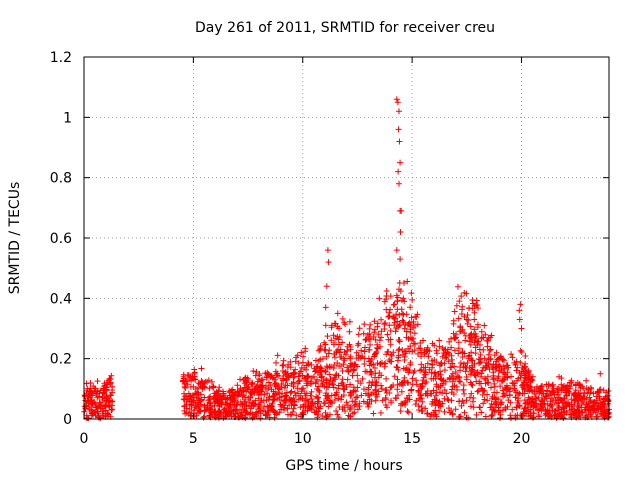  Describe the element at coordinates (199, 404) in the screenshot. I see `data-point-1959` at that location.